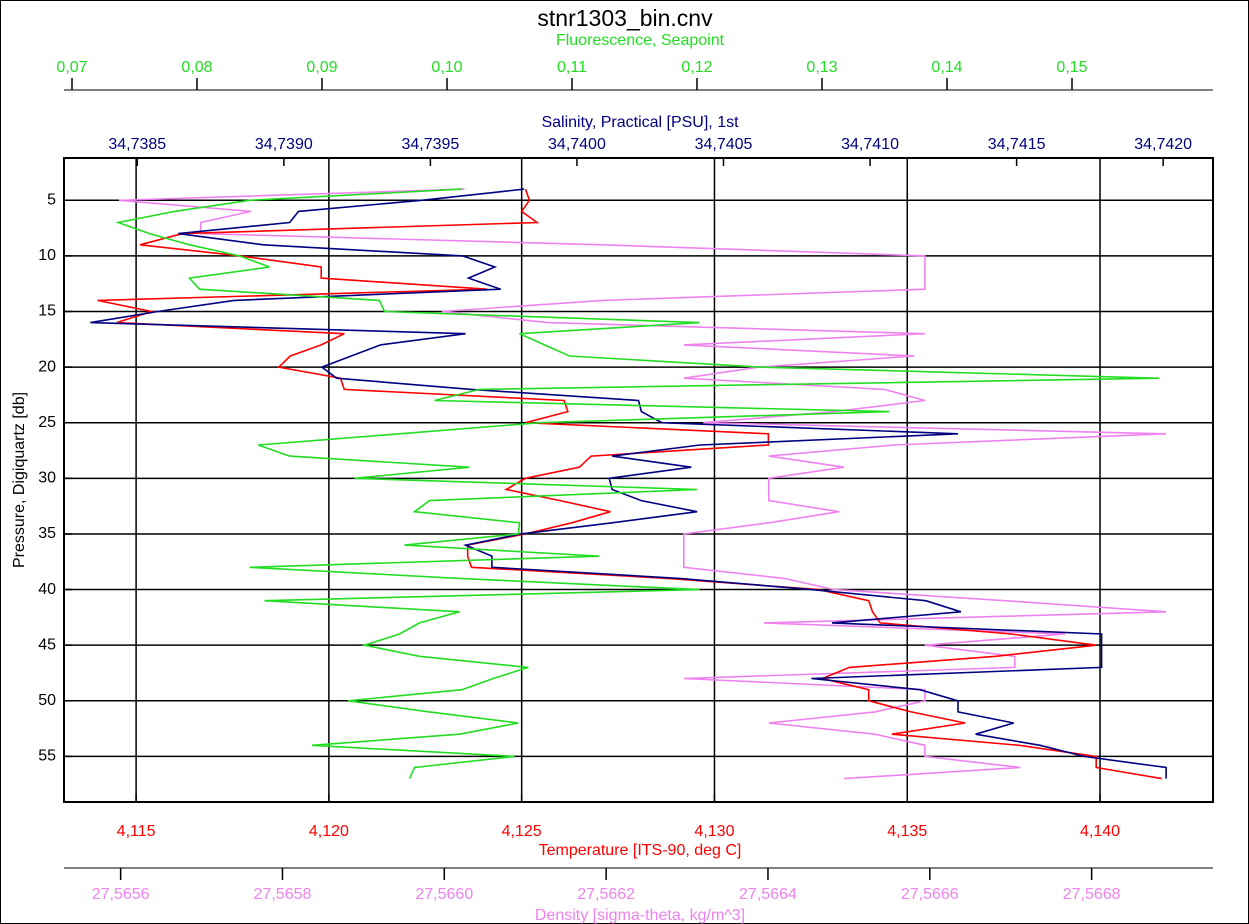 This screenshot has width=1249, height=924. I want to click on x-tick-label: 34,7410, so click(870, 144).